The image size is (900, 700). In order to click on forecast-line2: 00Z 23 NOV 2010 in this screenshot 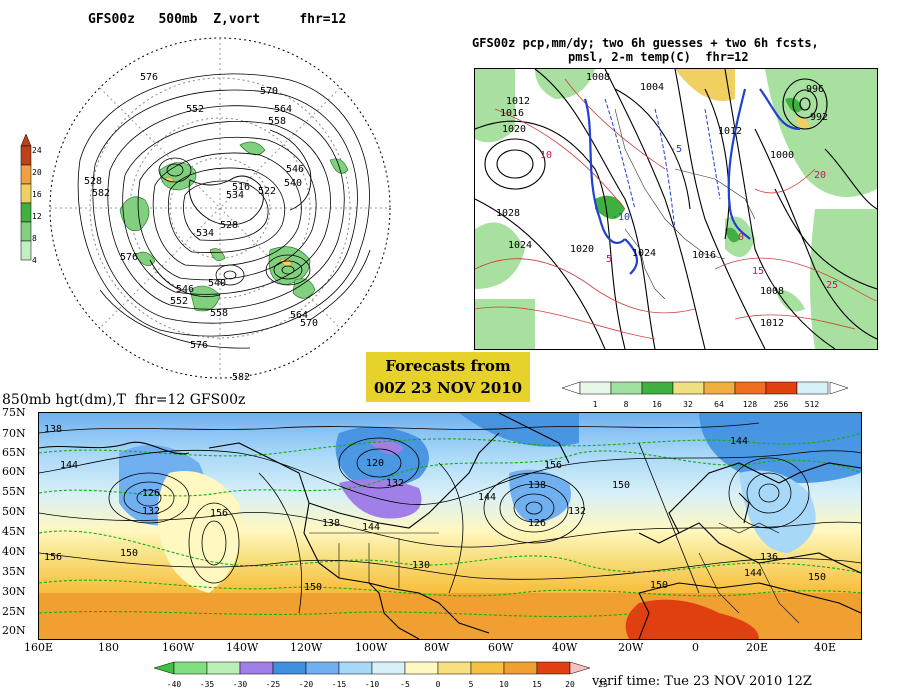, I will do `click(448, 388)`.